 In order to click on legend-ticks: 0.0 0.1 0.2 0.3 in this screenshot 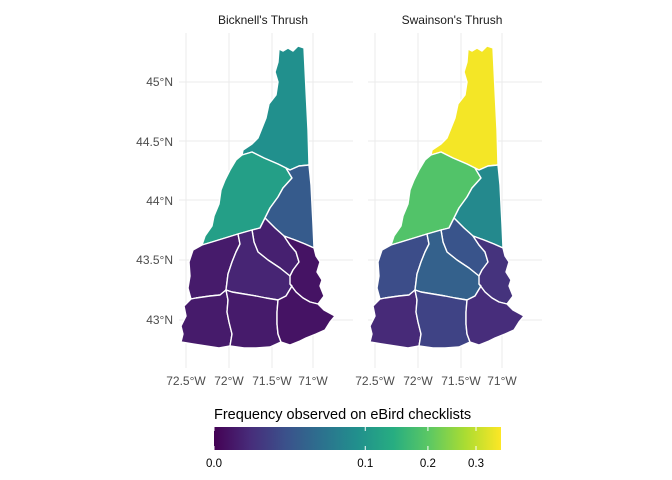, I will do `click(345, 448)`.